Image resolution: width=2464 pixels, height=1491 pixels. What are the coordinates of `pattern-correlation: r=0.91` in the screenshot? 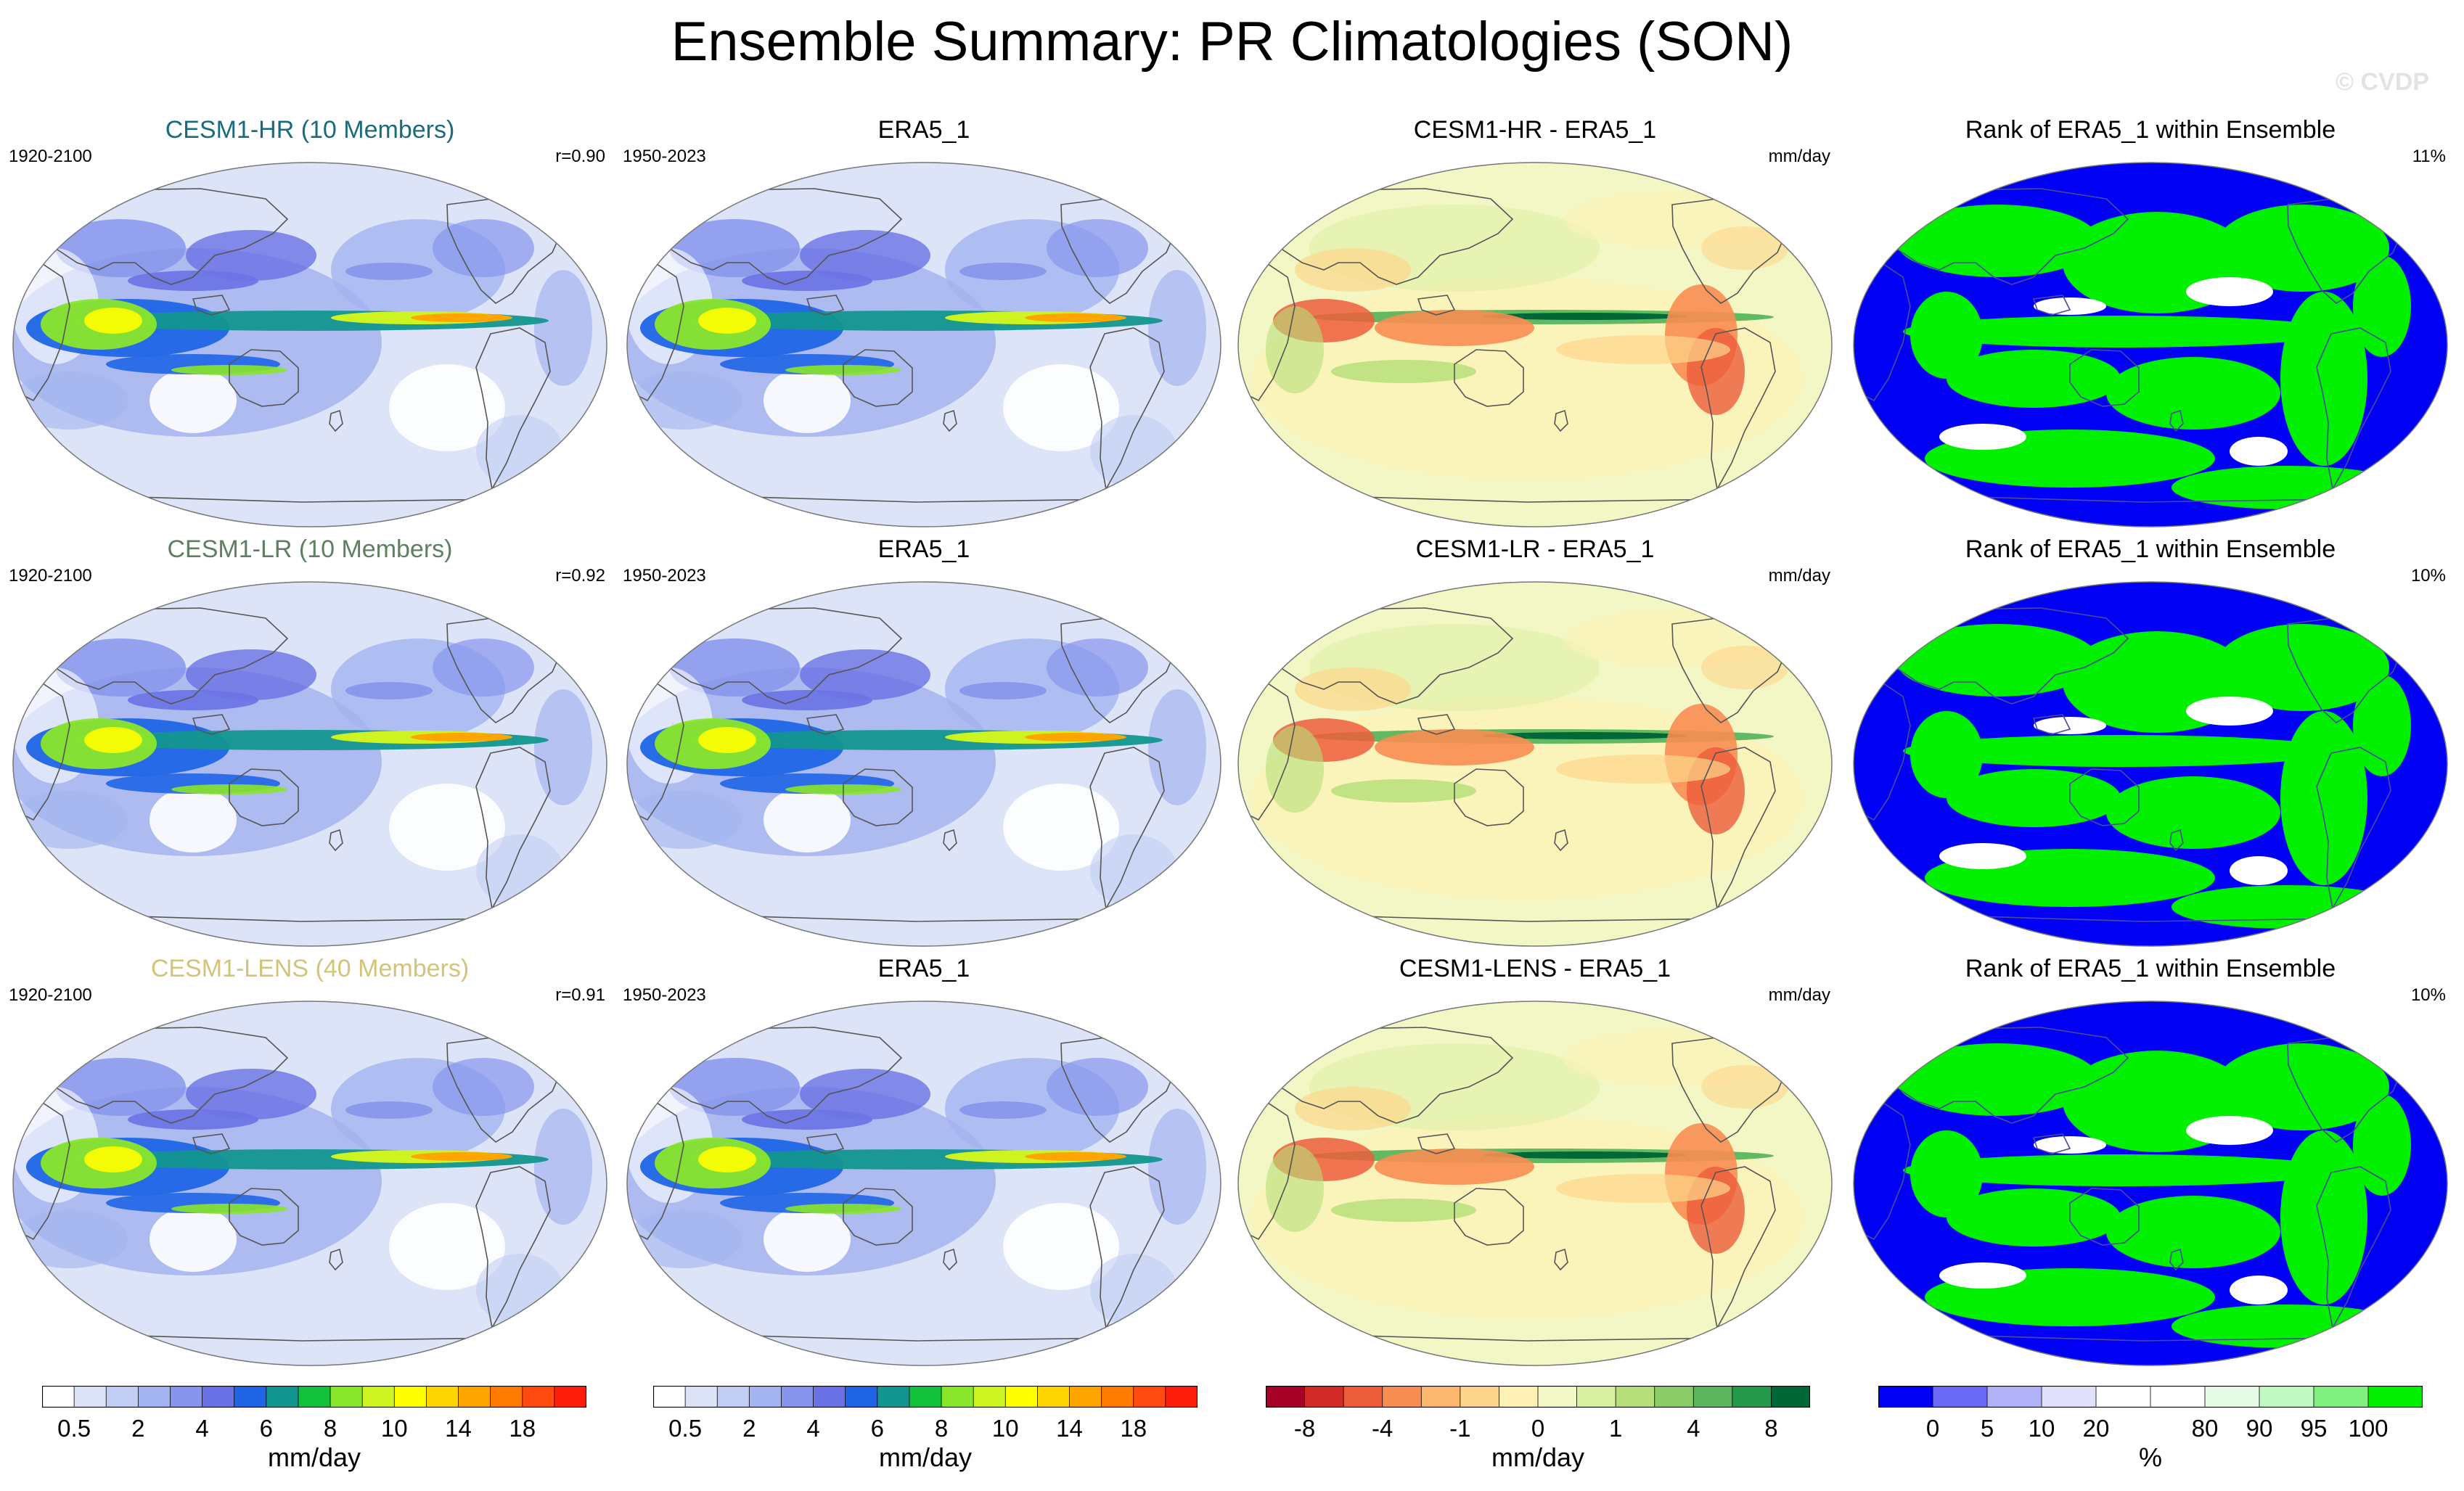 It's located at (580, 995).